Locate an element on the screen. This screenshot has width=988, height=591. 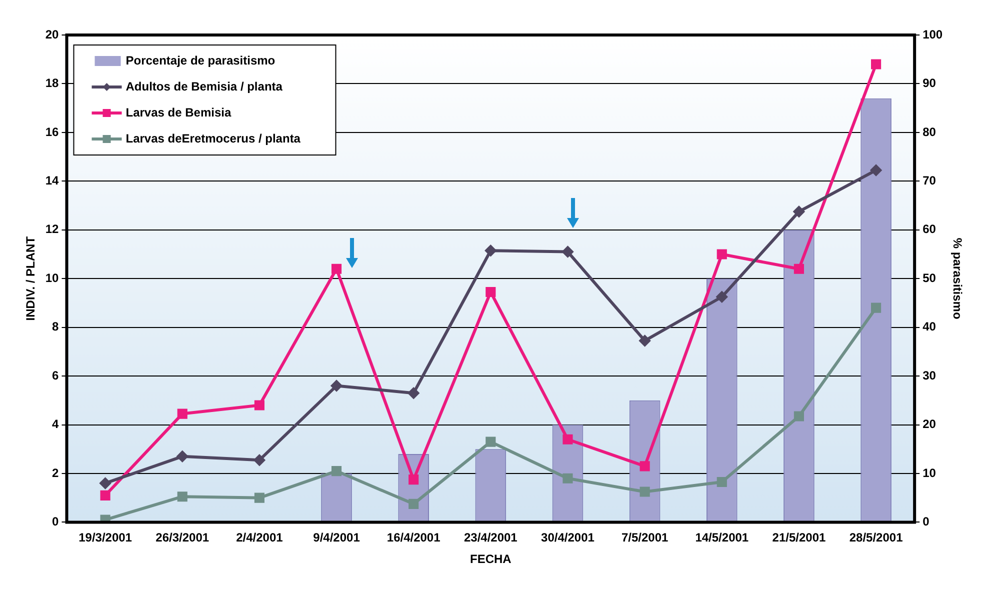
legend-label: Larvas deEretmocerus / planta is located at coordinates (213, 138).